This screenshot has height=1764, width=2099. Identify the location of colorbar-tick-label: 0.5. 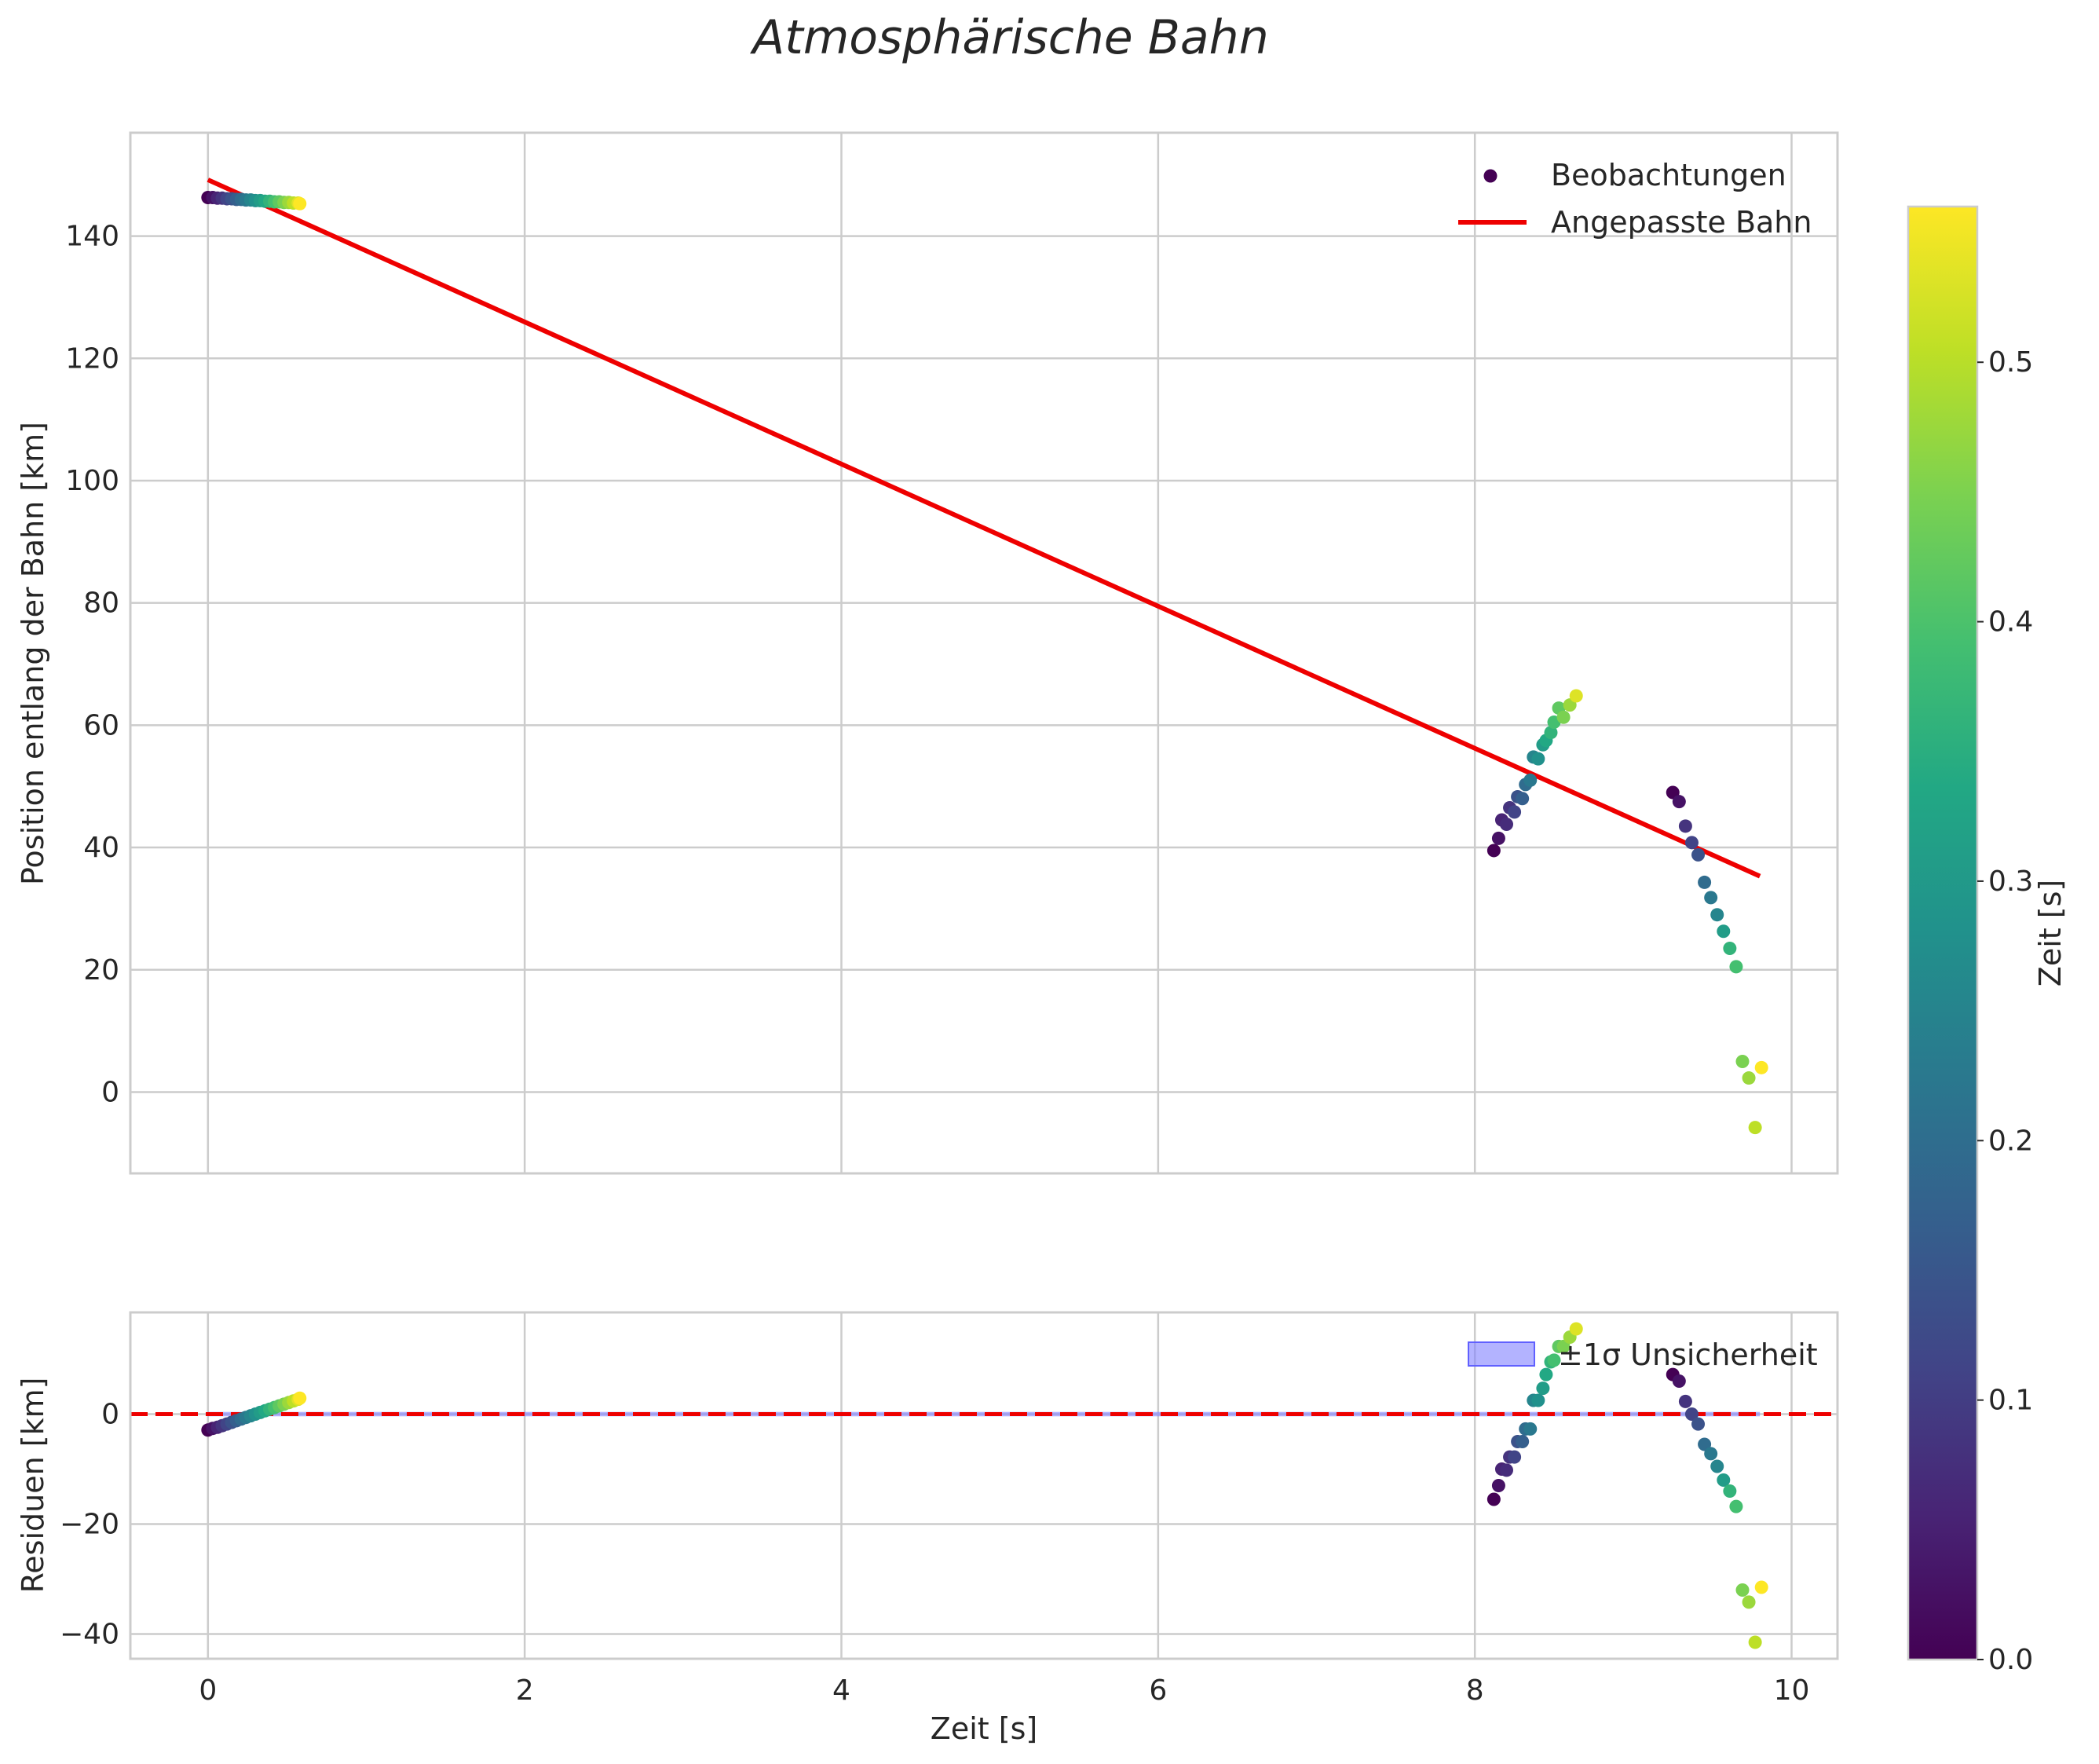
(2011, 362).